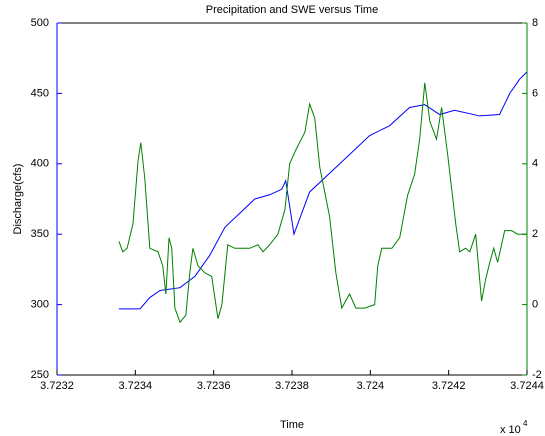 This screenshot has height=436, width=545. Describe the element at coordinates (525, 423) in the screenshot. I see `x-exponent: 4` at that location.